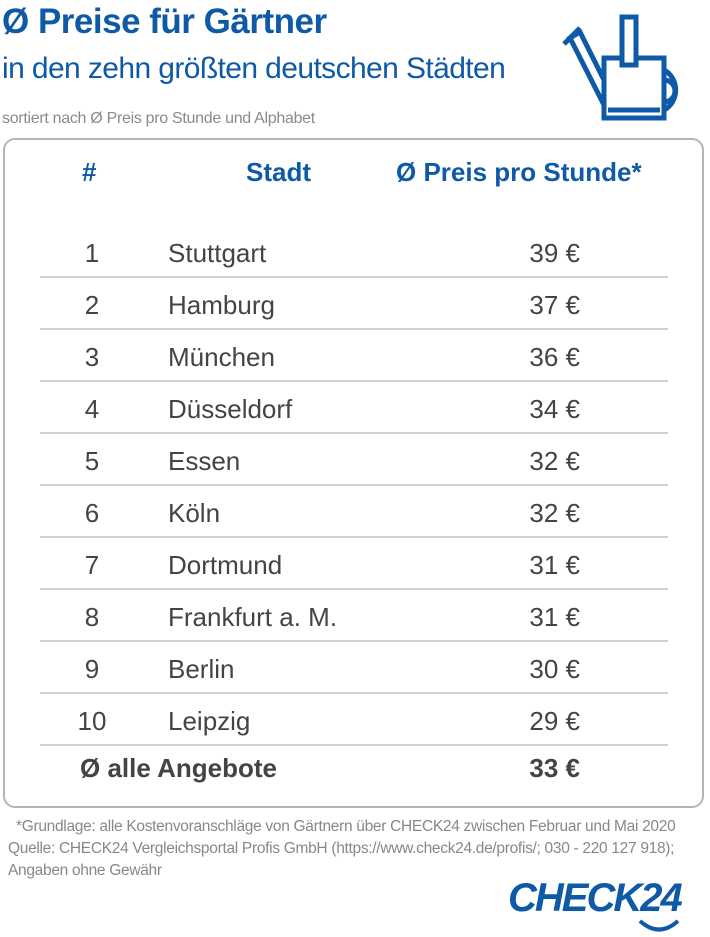 The height and width of the screenshot is (937, 710). What do you see at coordinates (92, 565) in the screenshot?
I see `rank-cell: 7` at bounding box center [92, 565].